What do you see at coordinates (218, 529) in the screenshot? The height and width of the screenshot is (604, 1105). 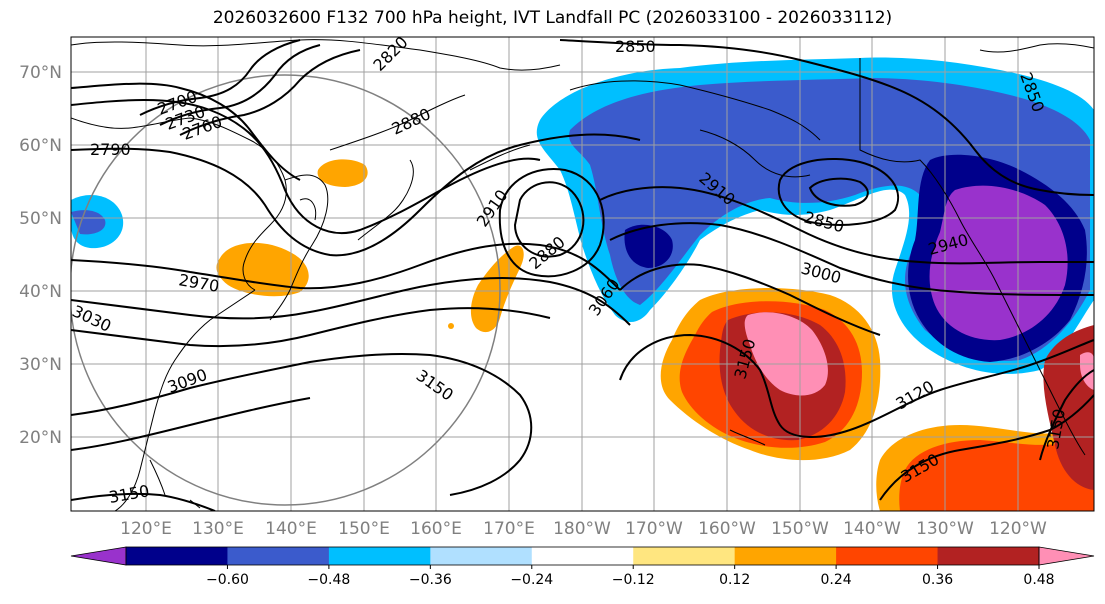 I see `lon-label: 130°E` at bounding box center [218, 529].